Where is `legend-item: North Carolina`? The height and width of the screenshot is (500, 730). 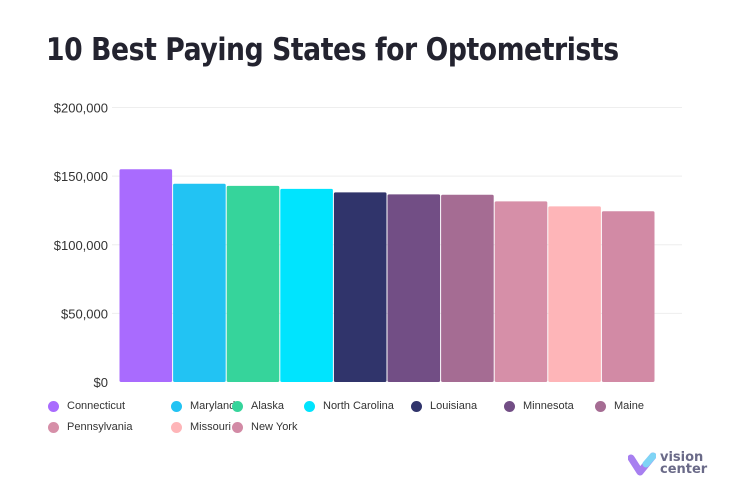 legend-item: North Carolina is located at coordinates (349, 406).